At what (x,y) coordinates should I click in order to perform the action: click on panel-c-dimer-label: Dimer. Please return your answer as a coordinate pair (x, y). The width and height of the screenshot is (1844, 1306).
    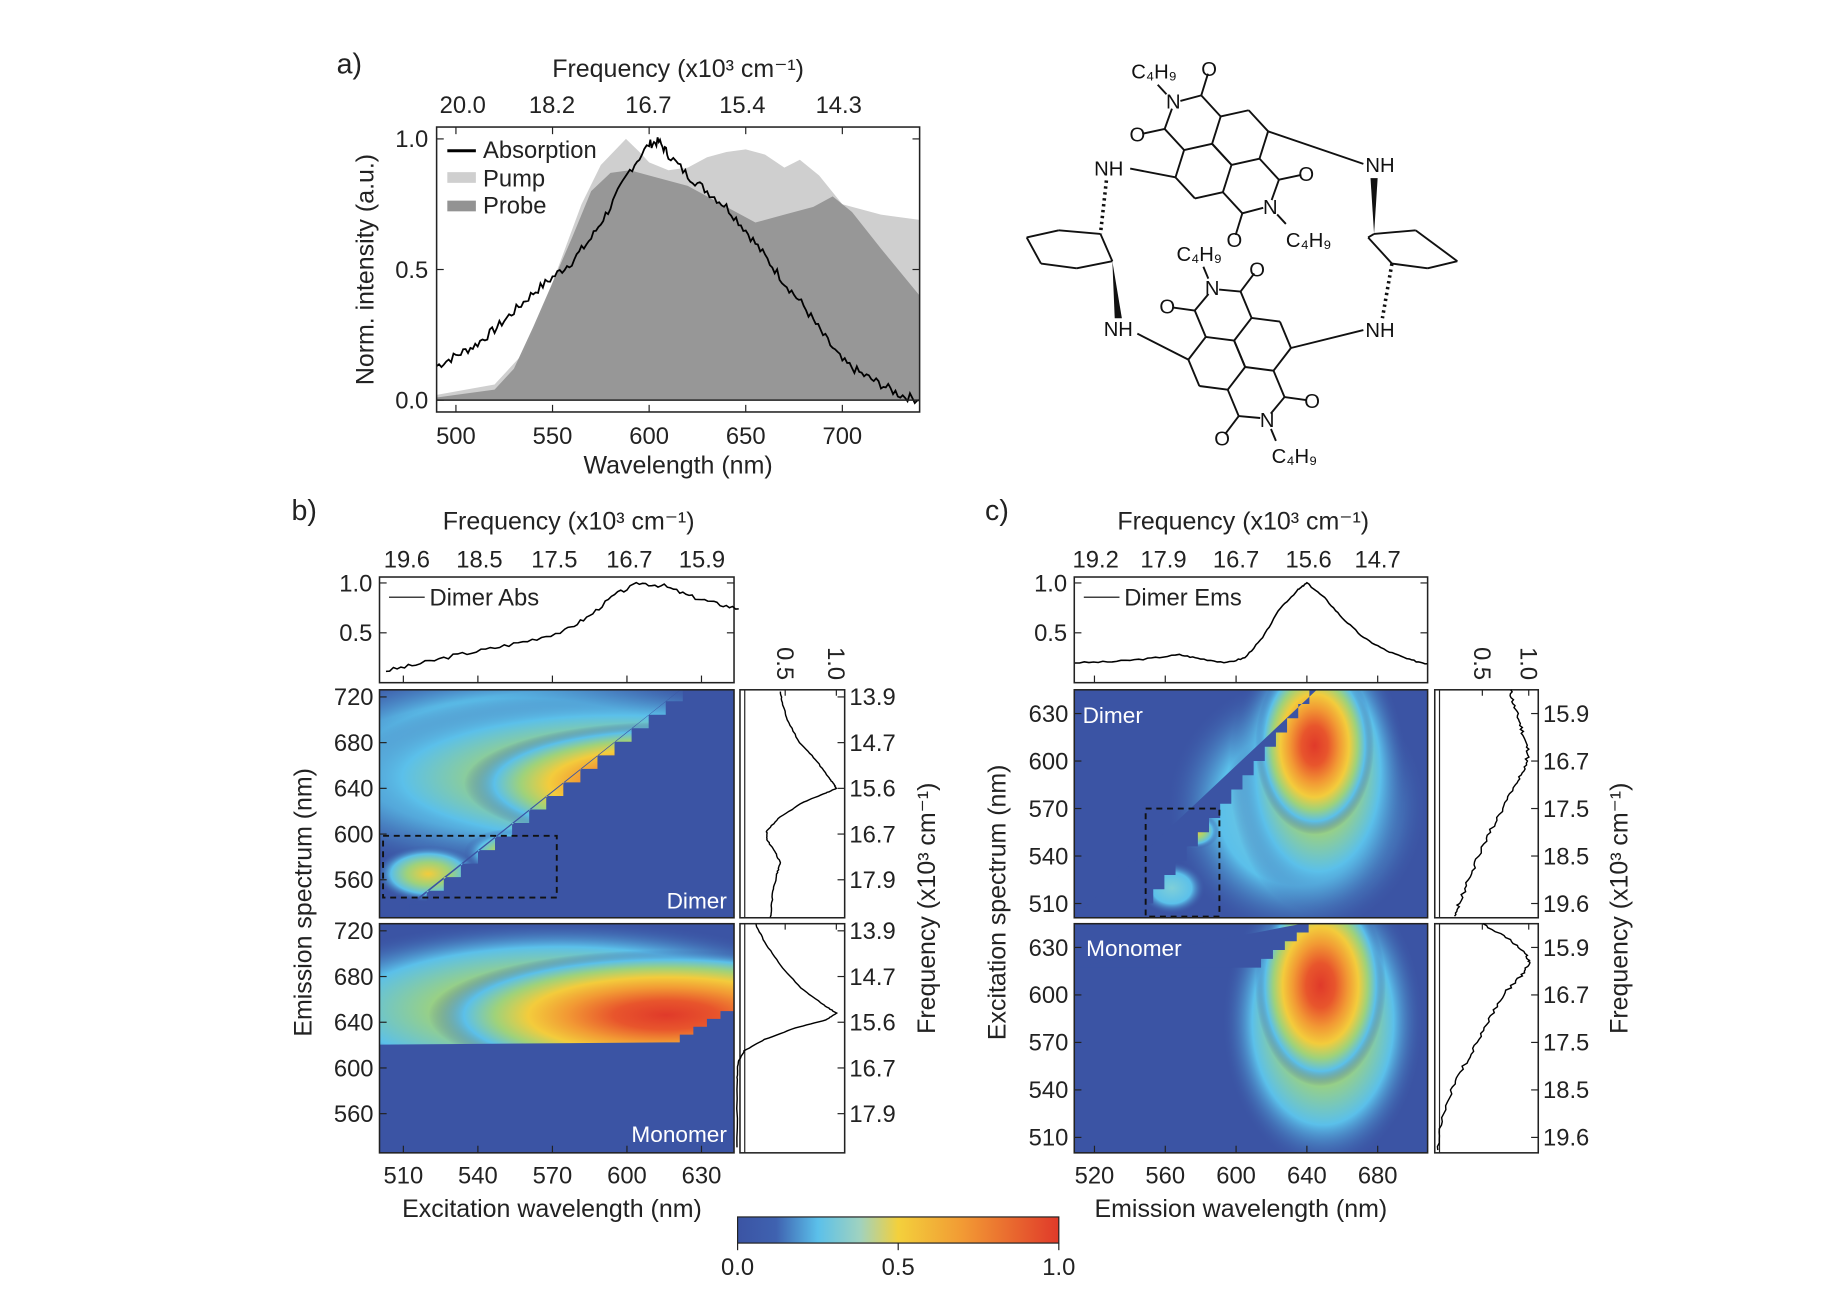
    Looking at the image, I should click on (1113, 715).